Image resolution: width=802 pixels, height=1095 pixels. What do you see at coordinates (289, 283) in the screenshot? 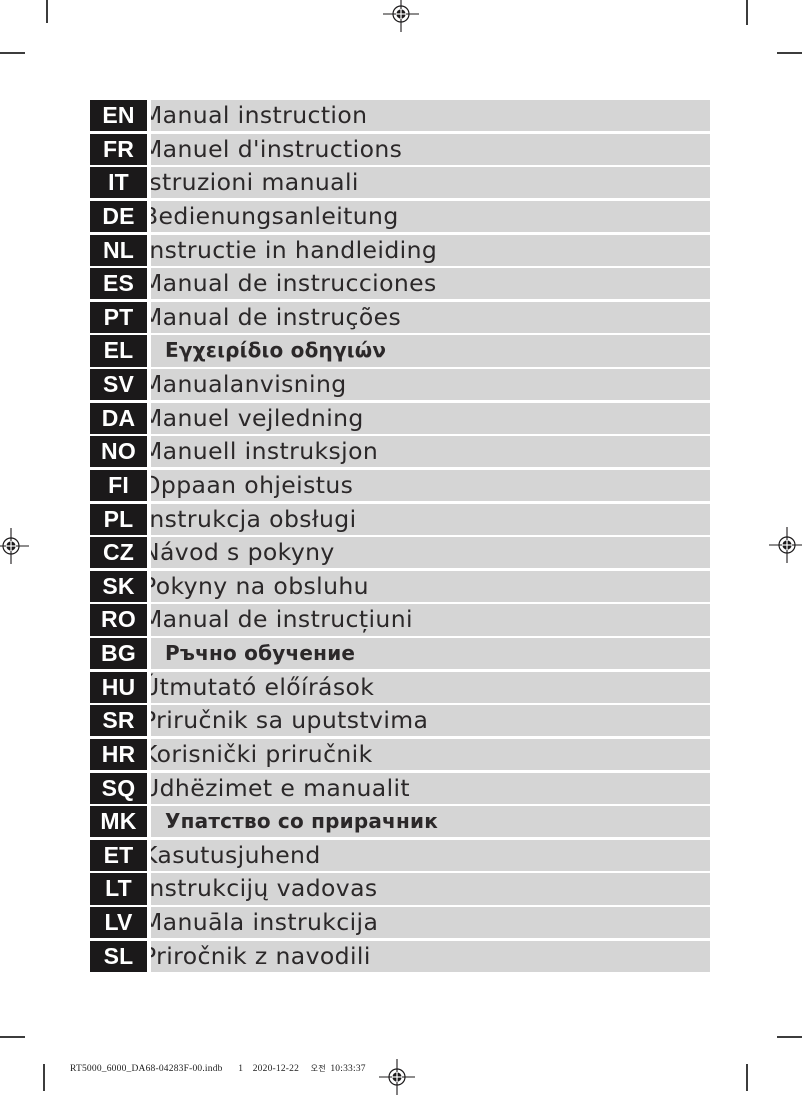
I see `language-title: Manual de instrucciones` at bounding box center [289, 283].